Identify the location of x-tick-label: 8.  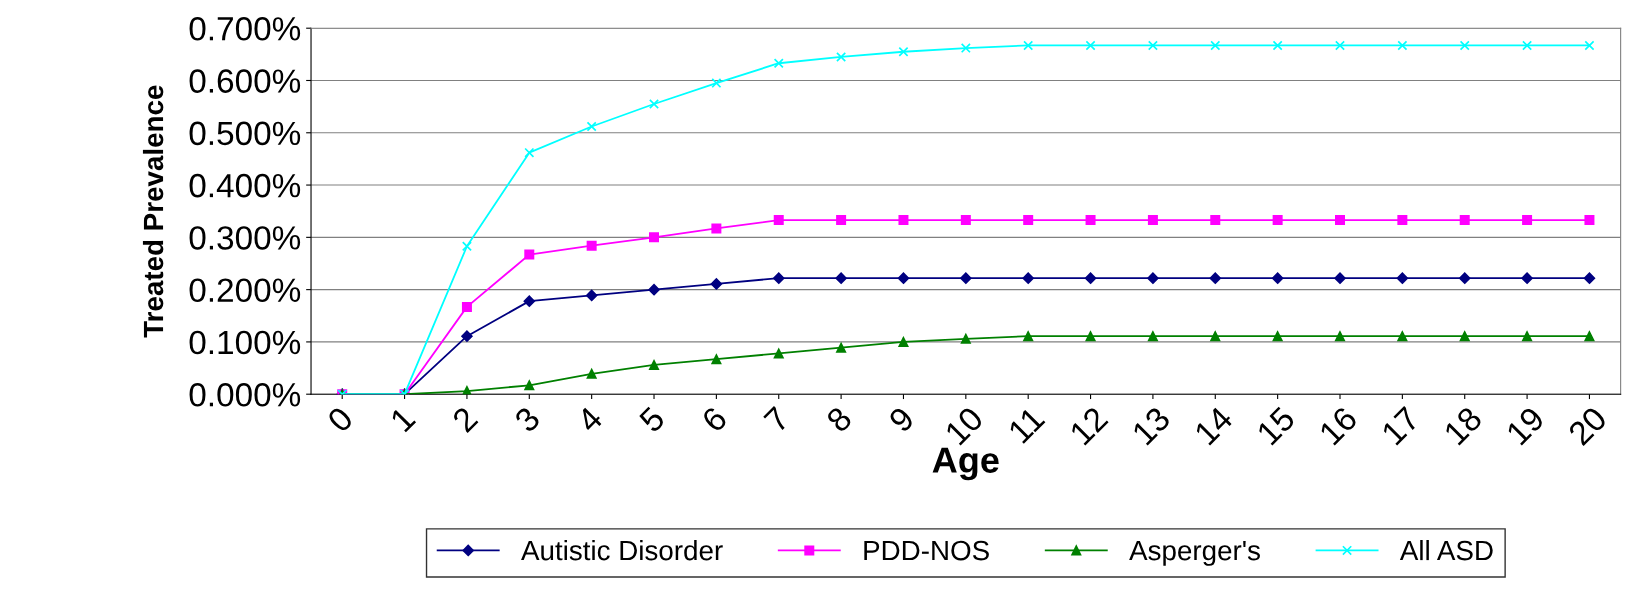
(839, 419).